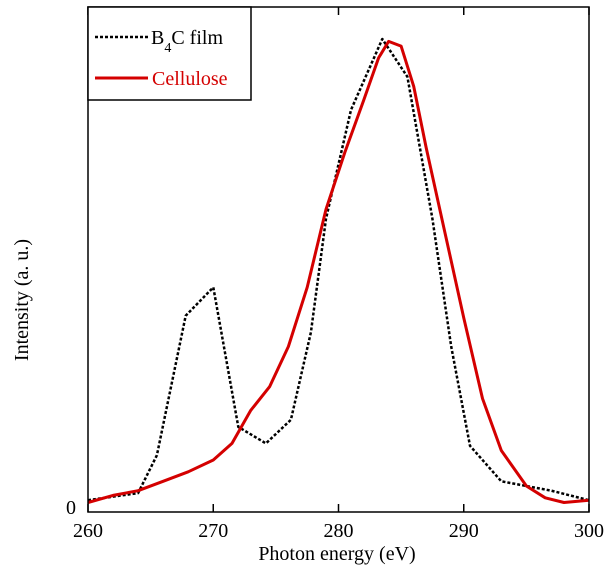 This screenshot has width=609, height=570. I want to click on x-tick-label: 300, so click(589, 531).